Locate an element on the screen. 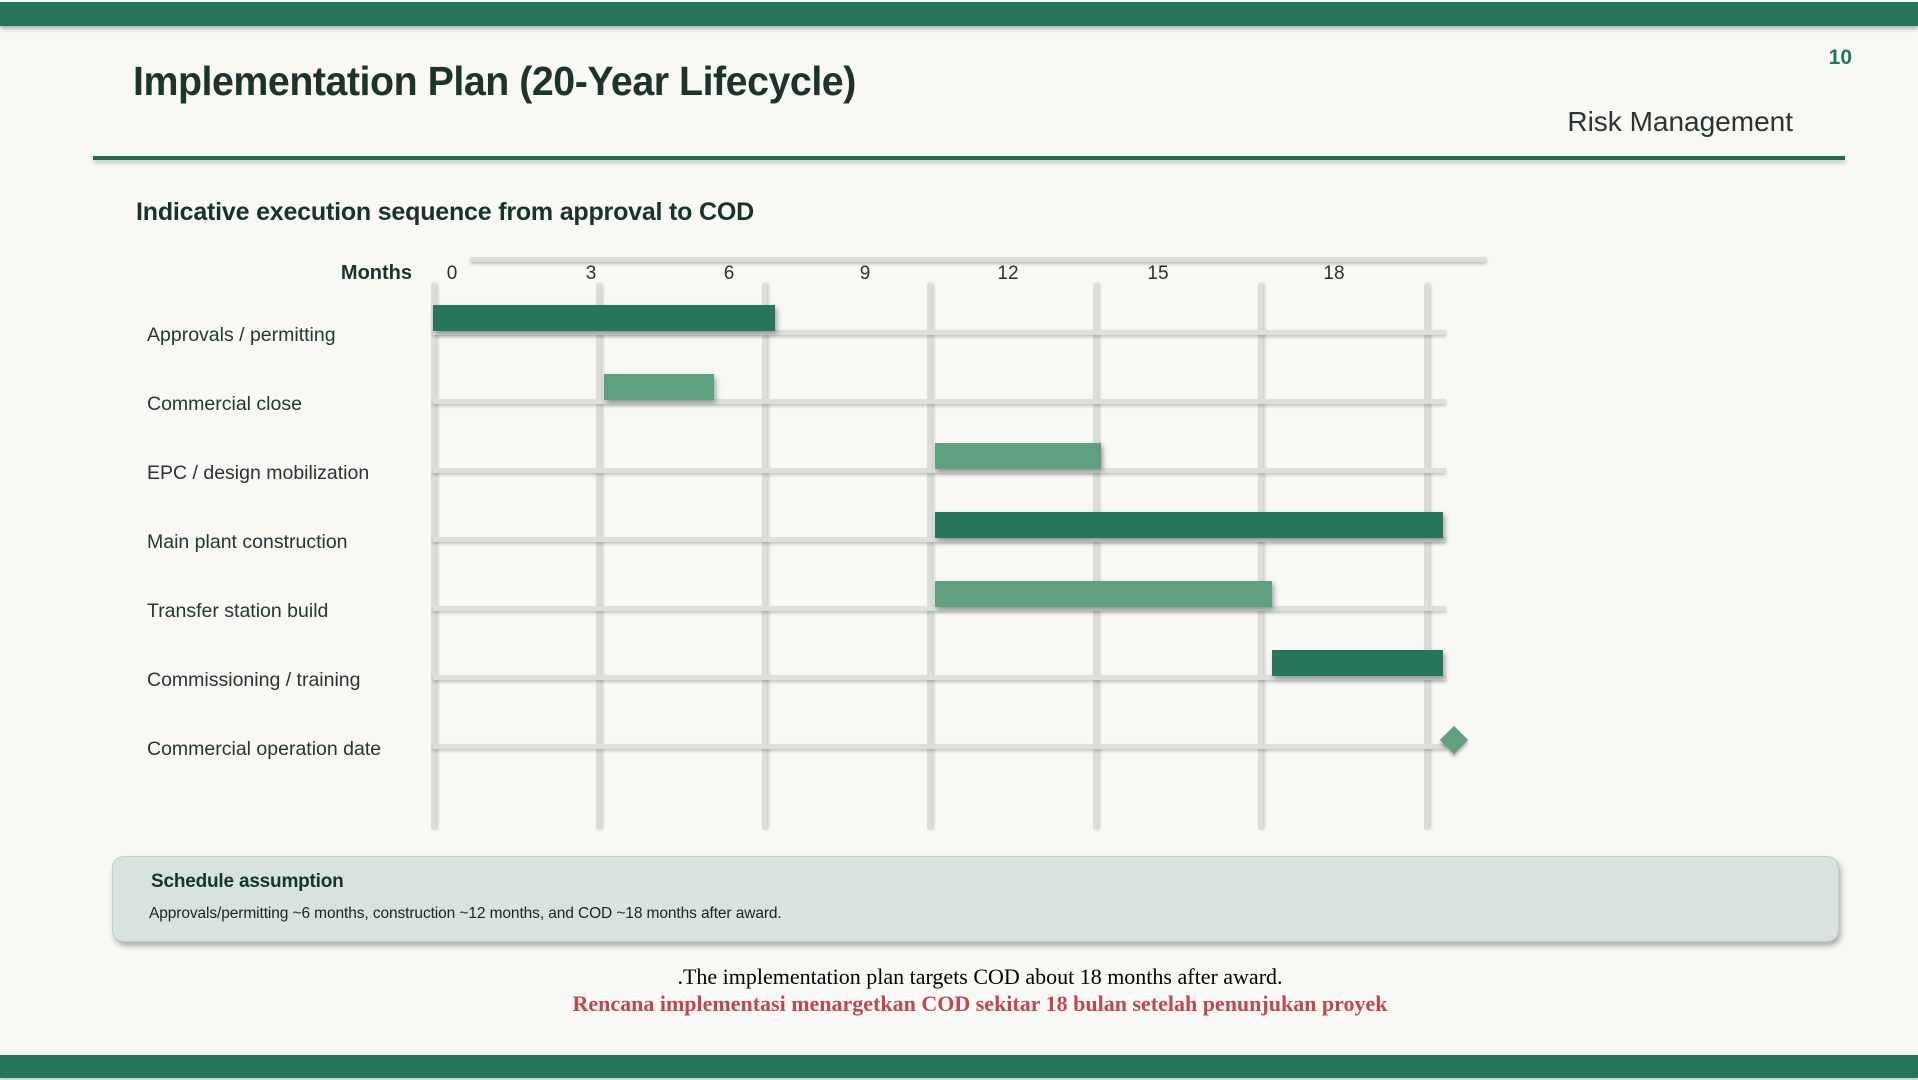 Image resolution: width=1918 pixels, height=1080 pixels. axis-tick-label: 6 is located at coordinates (729, 273).